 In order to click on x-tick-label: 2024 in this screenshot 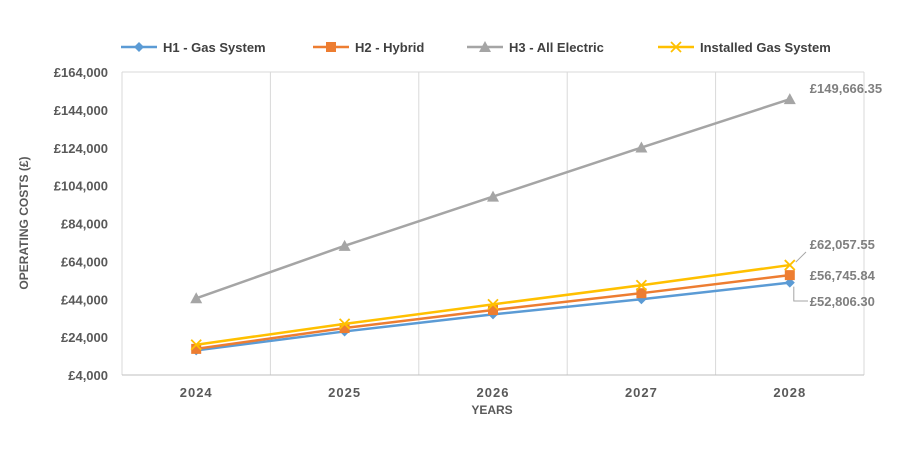, I will do `click(196, 392)`.